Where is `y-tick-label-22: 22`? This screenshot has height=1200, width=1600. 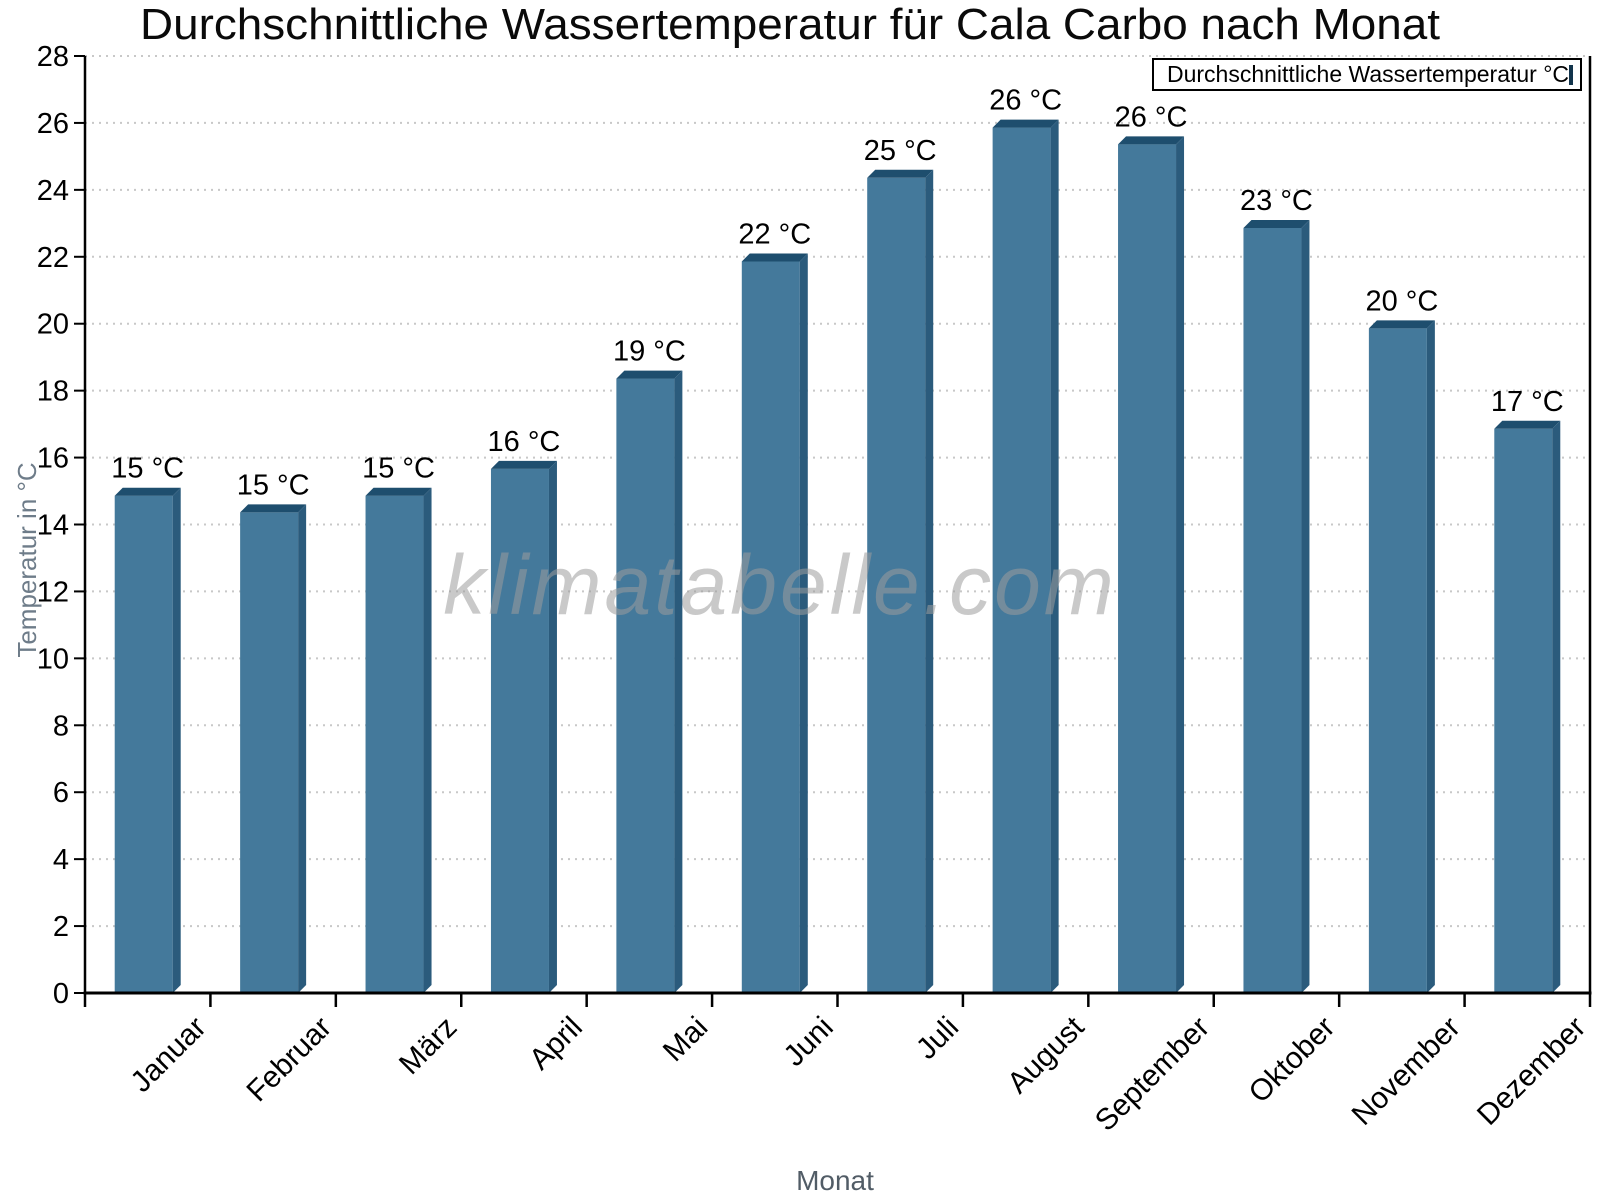 y-tick-label-22: 22 is located at coordinates (53, 258).